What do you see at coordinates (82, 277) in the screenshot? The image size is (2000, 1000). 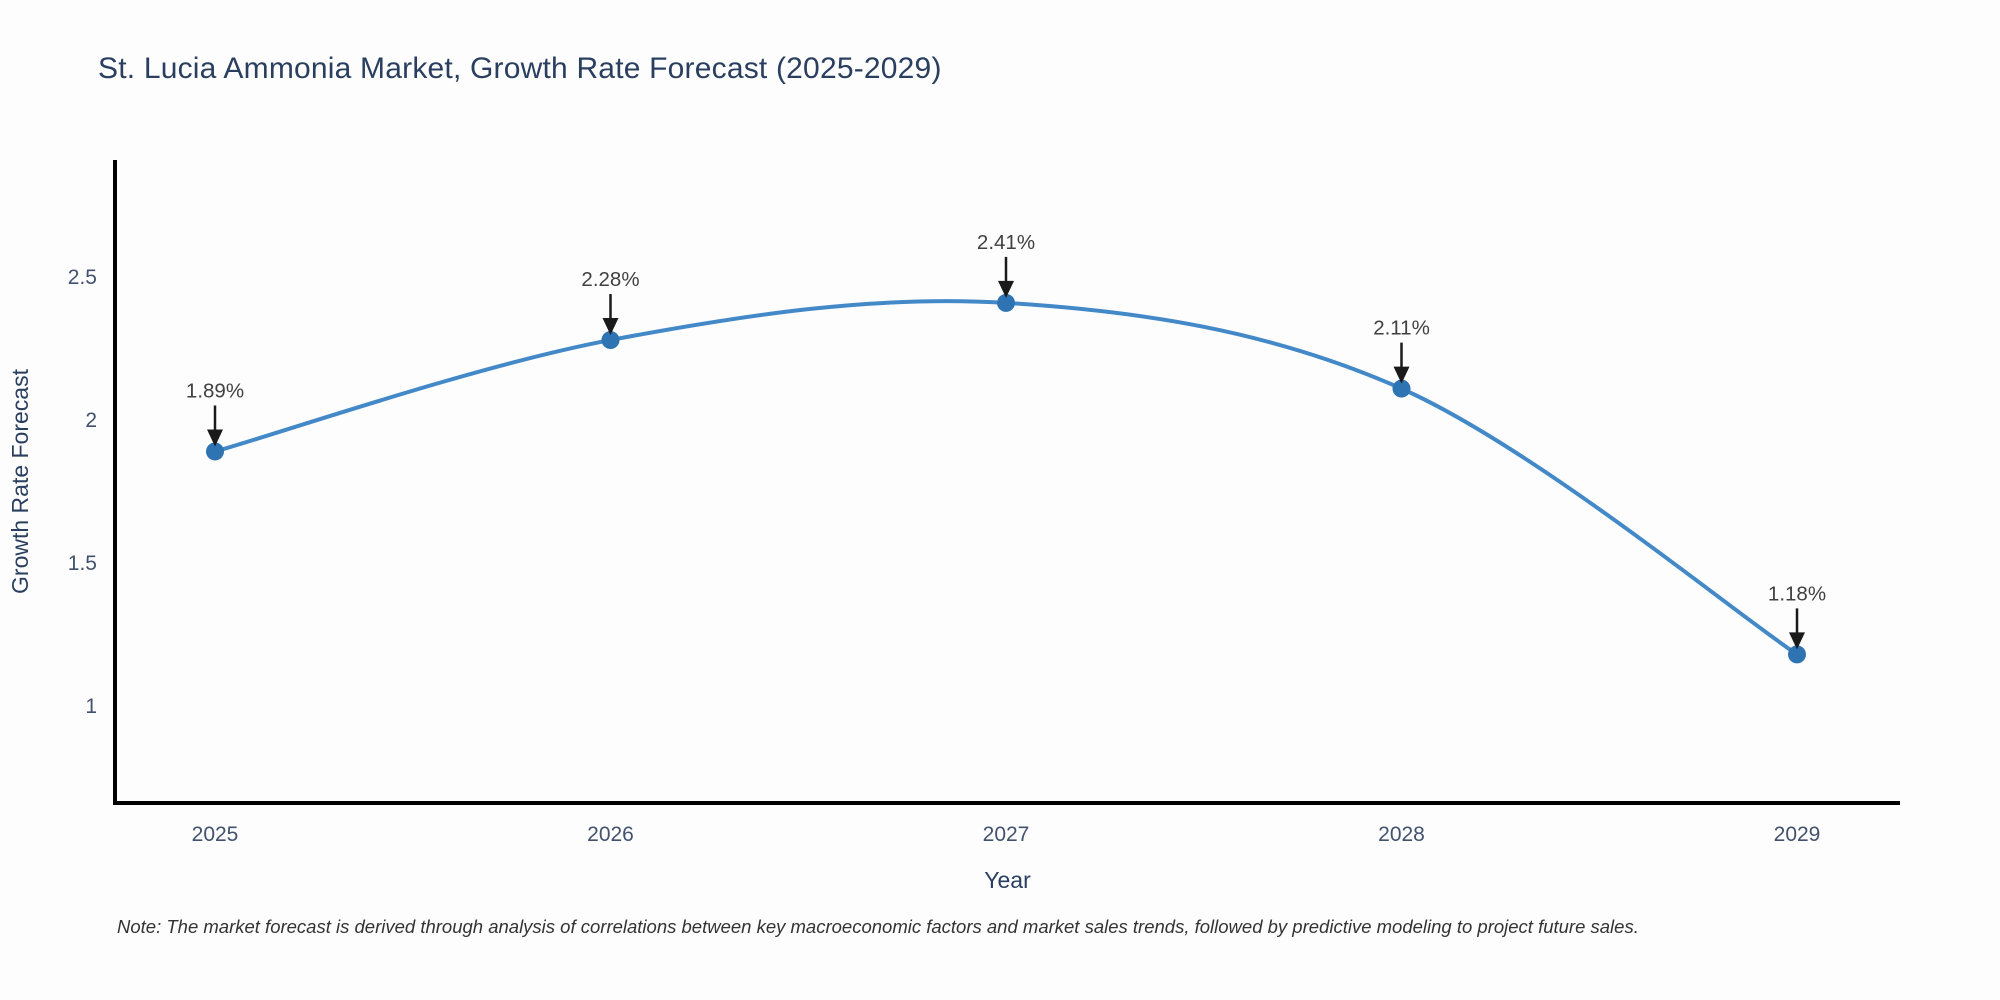 I see `y-tick-label: 2.5` at bounding box center [82, 277].